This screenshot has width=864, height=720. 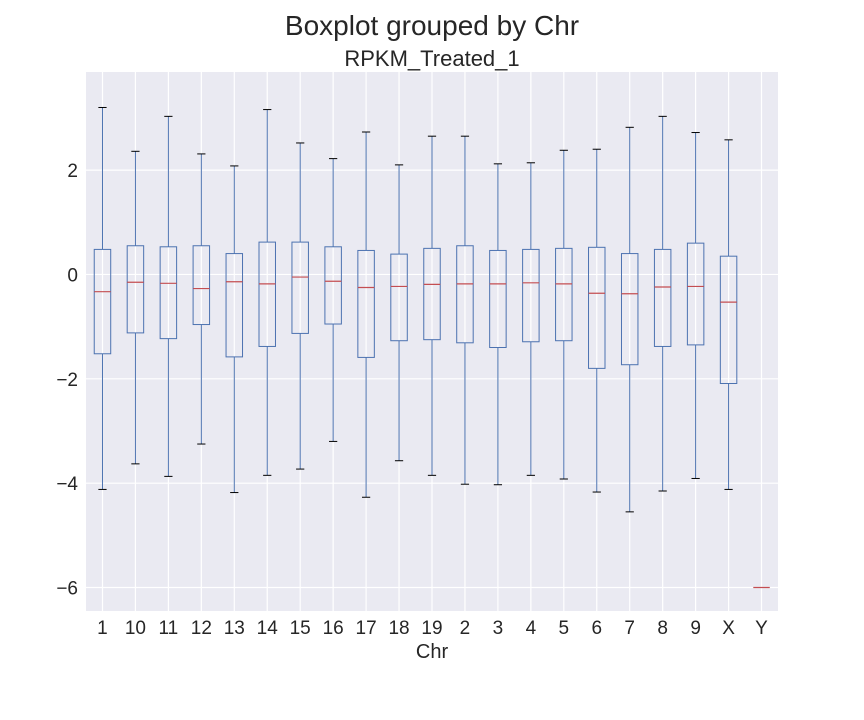 I want to click on y-tick-label: −4, so click(x=67, y=484).